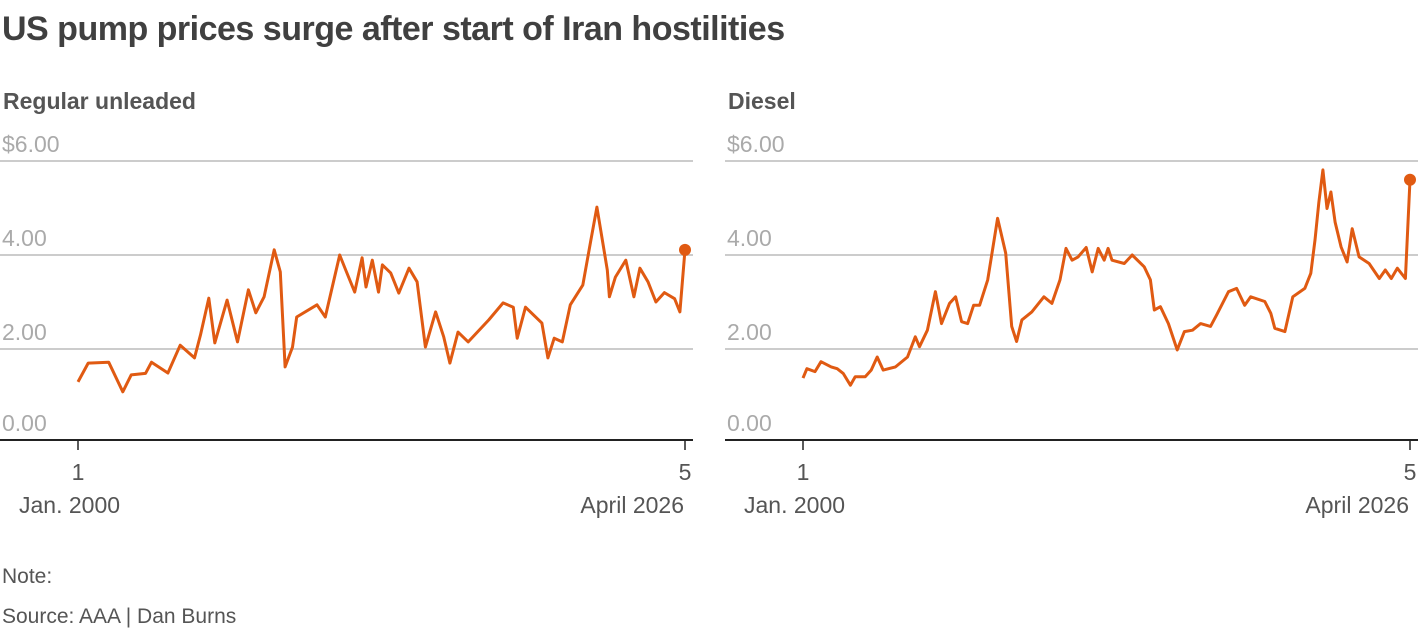  What do you see at coordinates (762, 101) in the screenshot?
I see `panel-title: Diesel` at bounding box center [762, 101].